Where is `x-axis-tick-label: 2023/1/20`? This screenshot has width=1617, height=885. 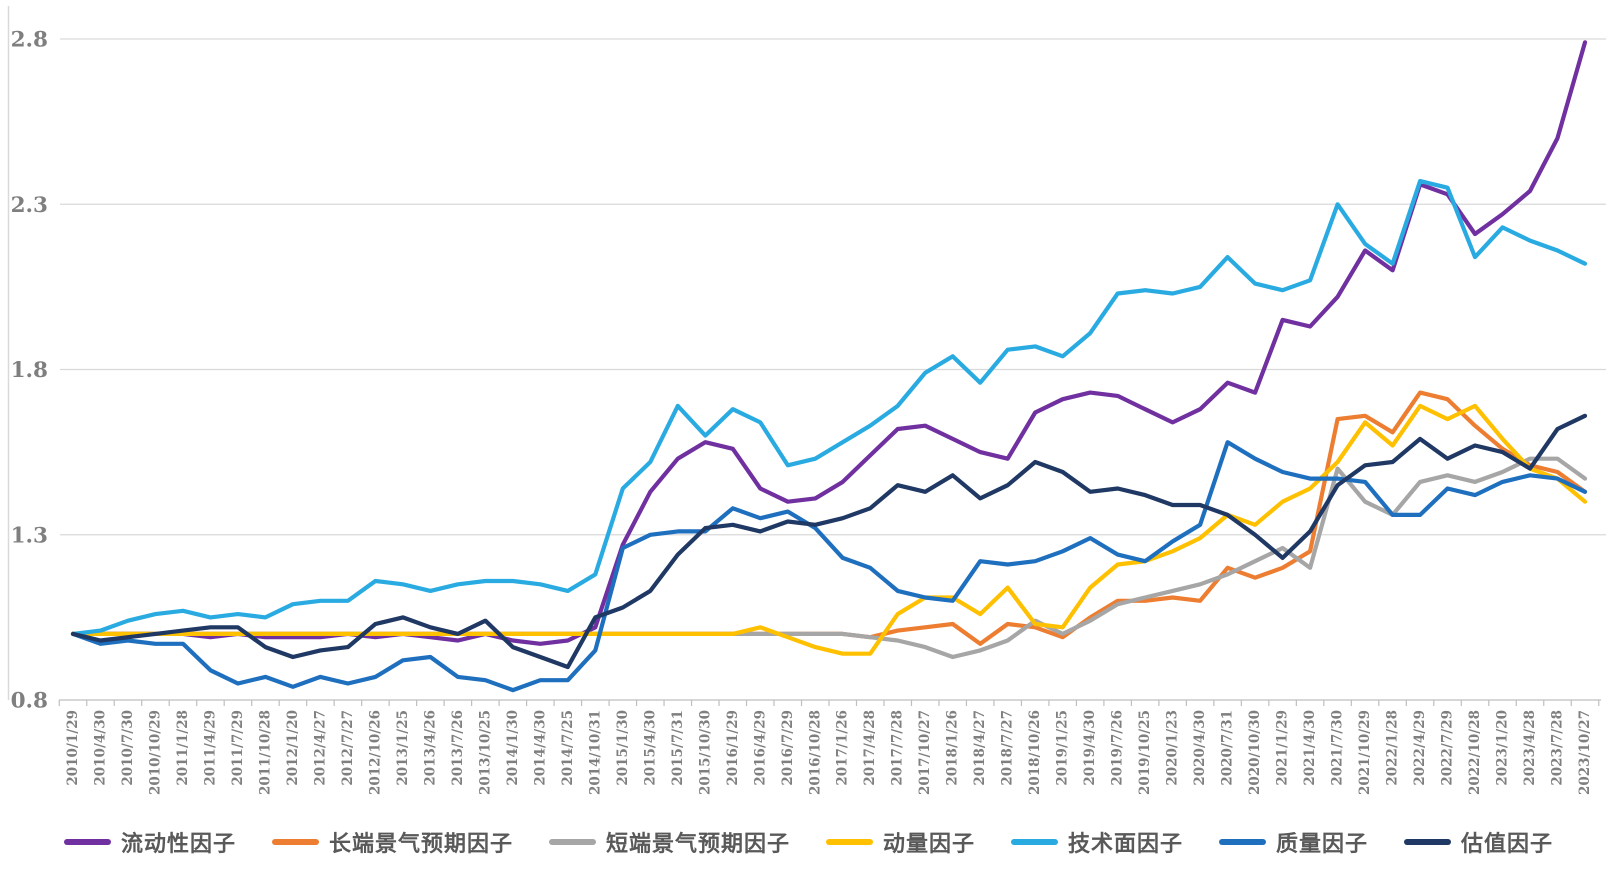 x-axis-tick-label: 2023/1/20 is located at coordinates (1503, 748).